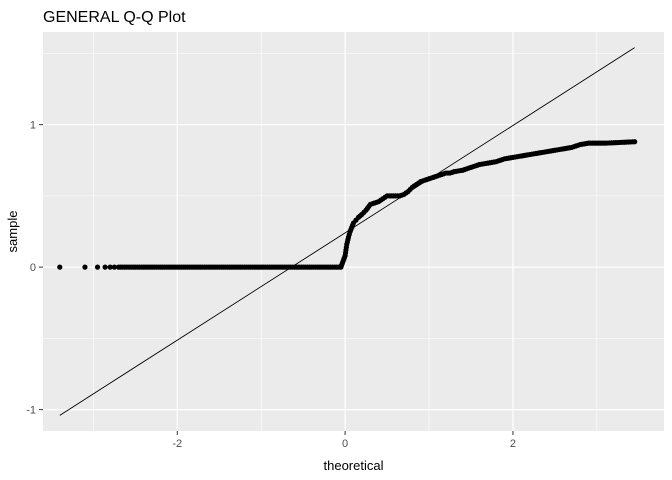 This screenshot has width=672, height=480. Describe the element at coordinates (354, 465) in the screenshot. I see `x-axis-title: theoretical` at that location.